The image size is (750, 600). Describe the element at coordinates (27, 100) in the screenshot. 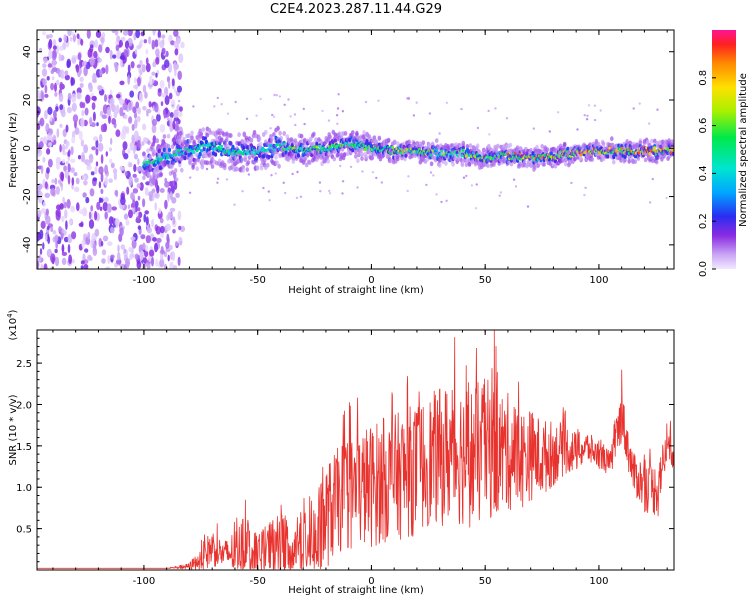

I see `y-tick-label: 20` at that location.